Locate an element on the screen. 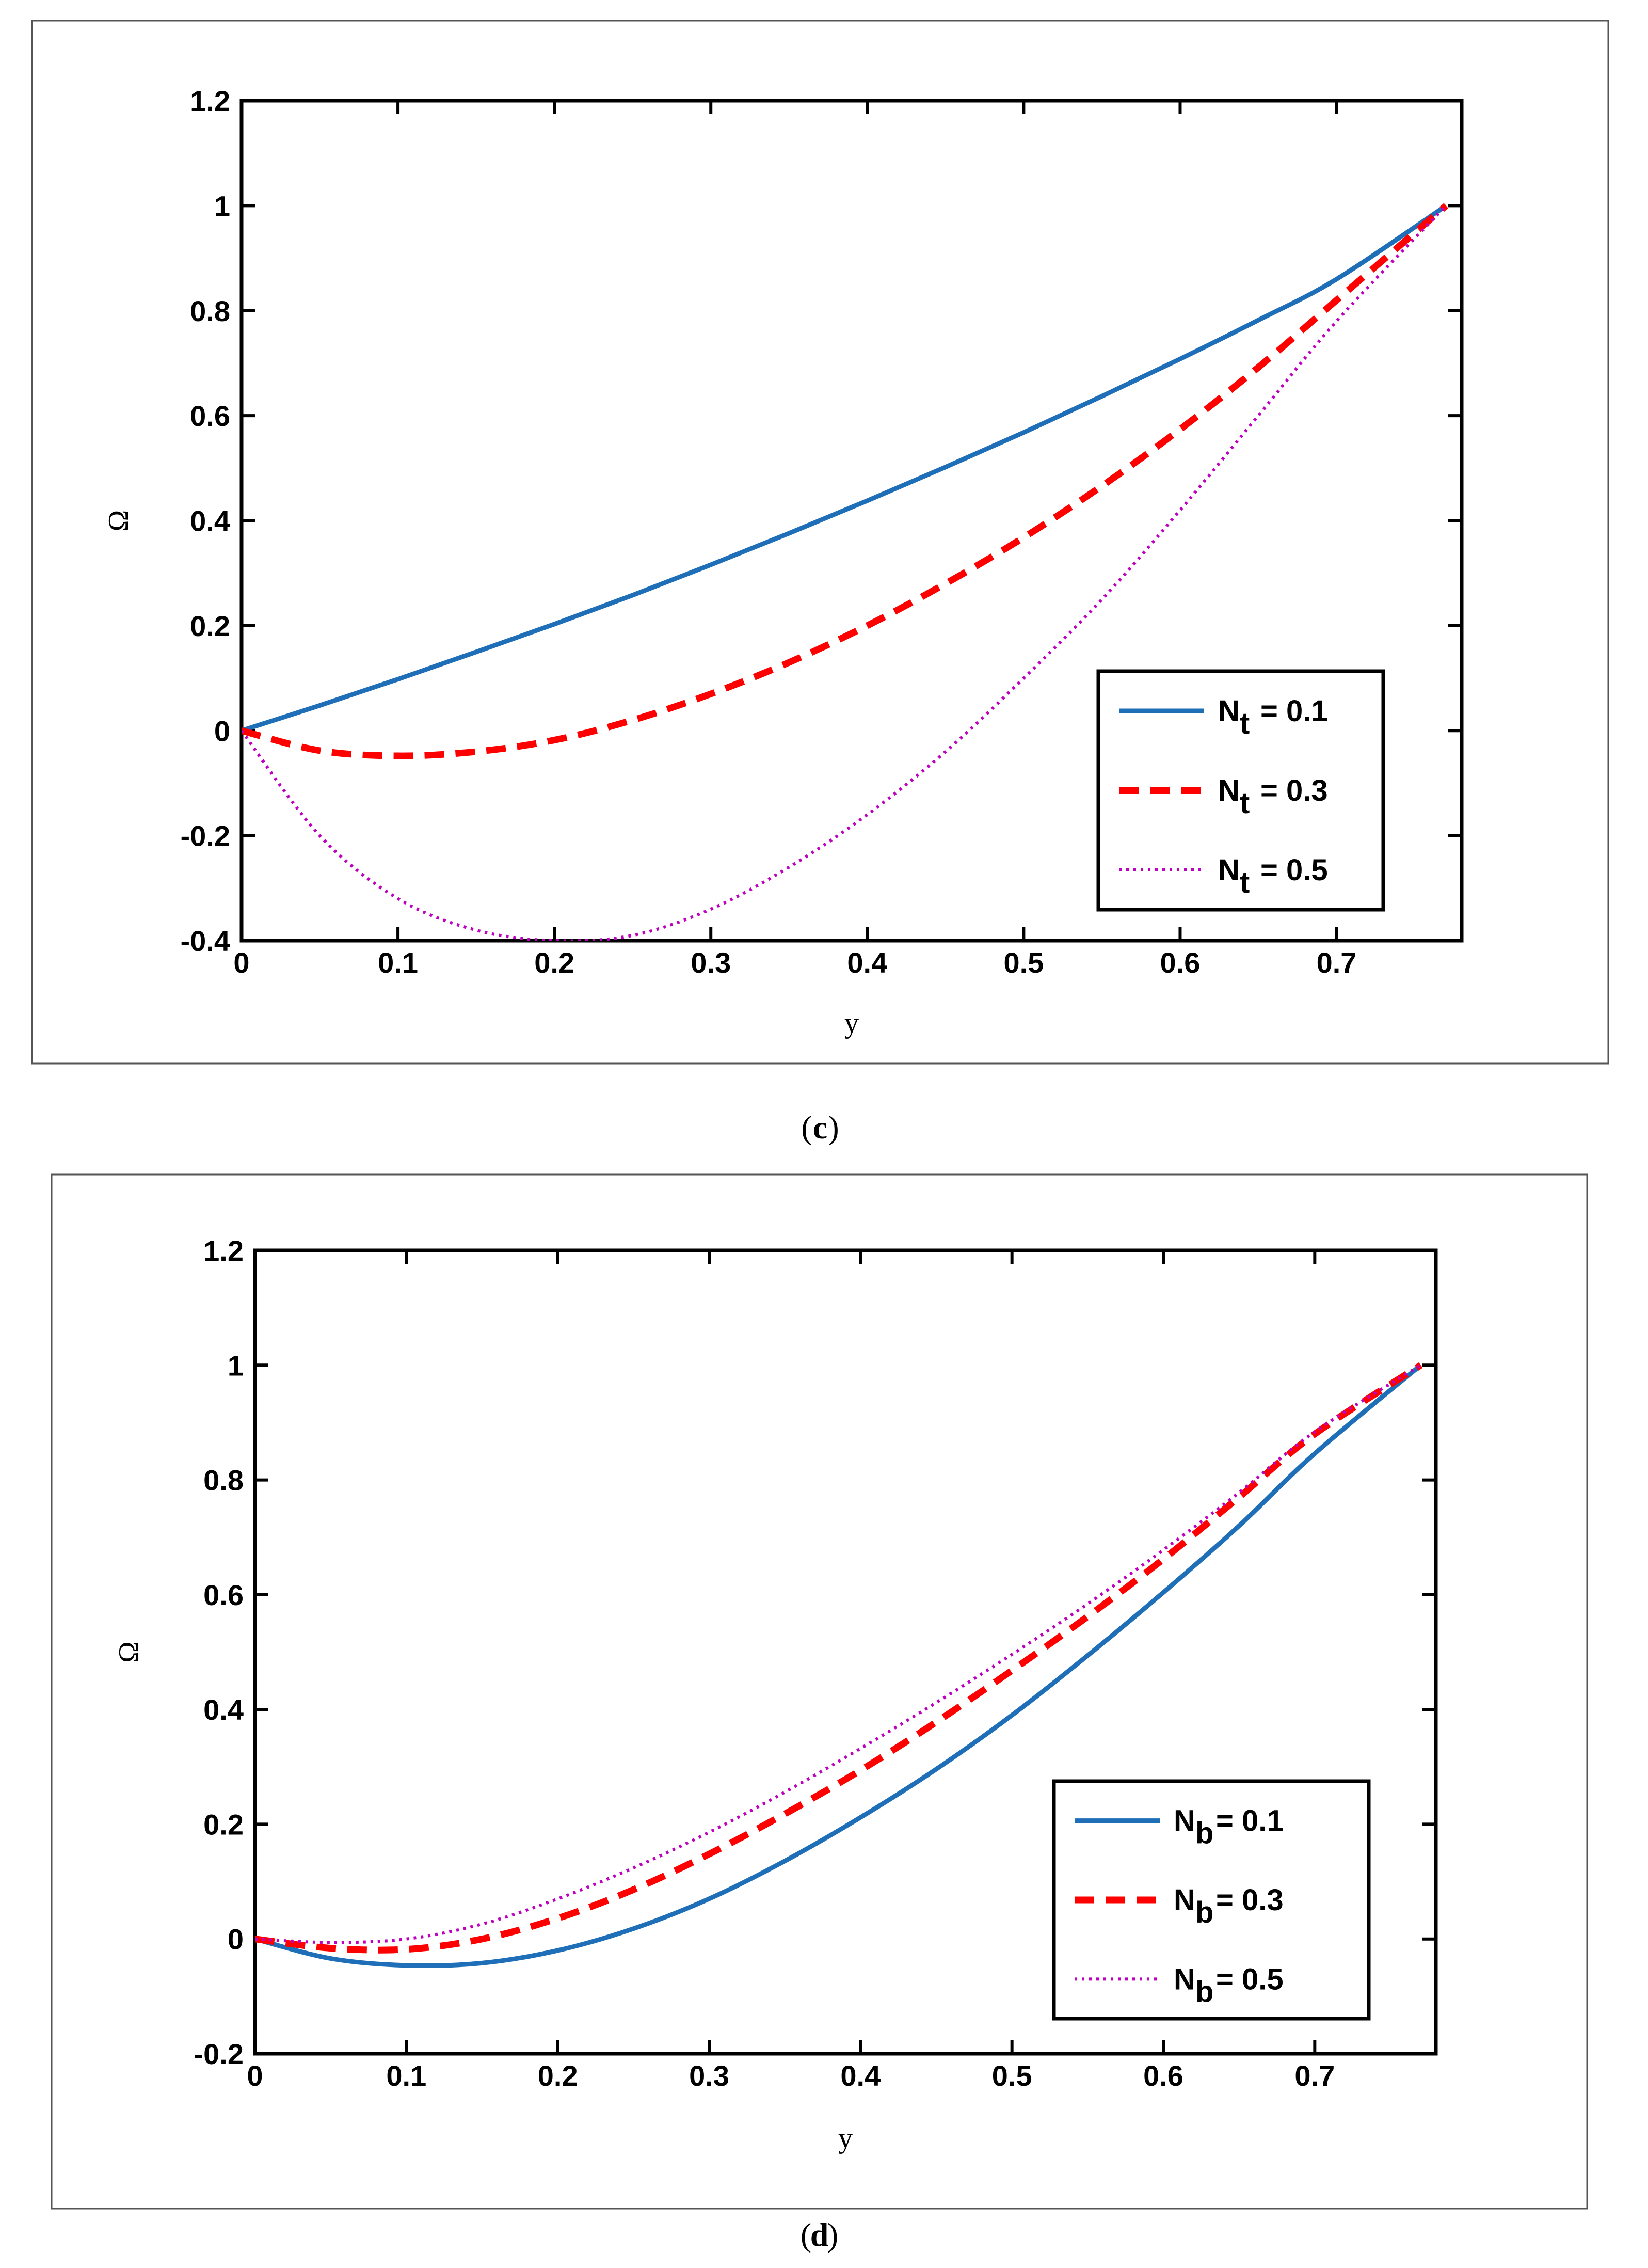 This screenshot has height=2268, width=1648. caption-letter: c is located at coordinates (820, 1127).